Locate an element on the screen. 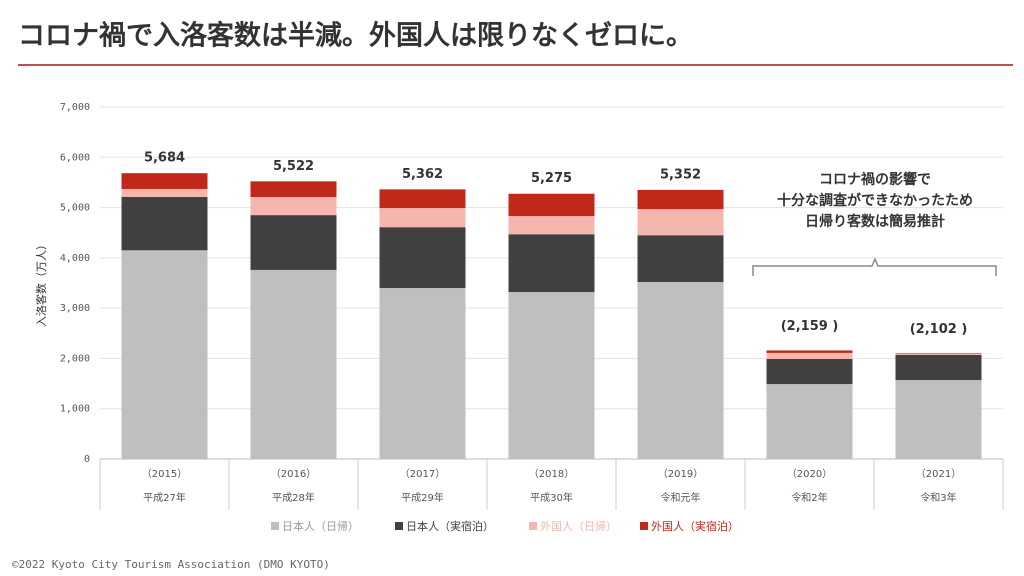 This screenshot has height=576, width=1024. x-tick-label: （2017） is located at coordinates (422, 474).